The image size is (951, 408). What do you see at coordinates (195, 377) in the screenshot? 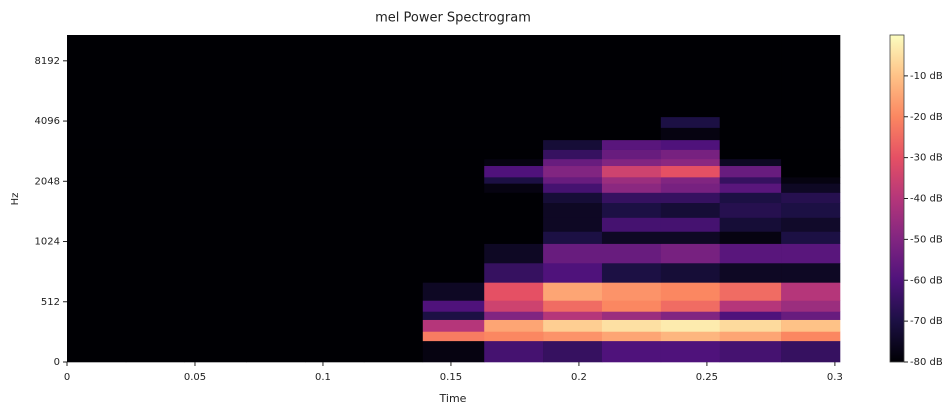
I see `x-tick-label: 0.05` at bounding box center [195, 377].